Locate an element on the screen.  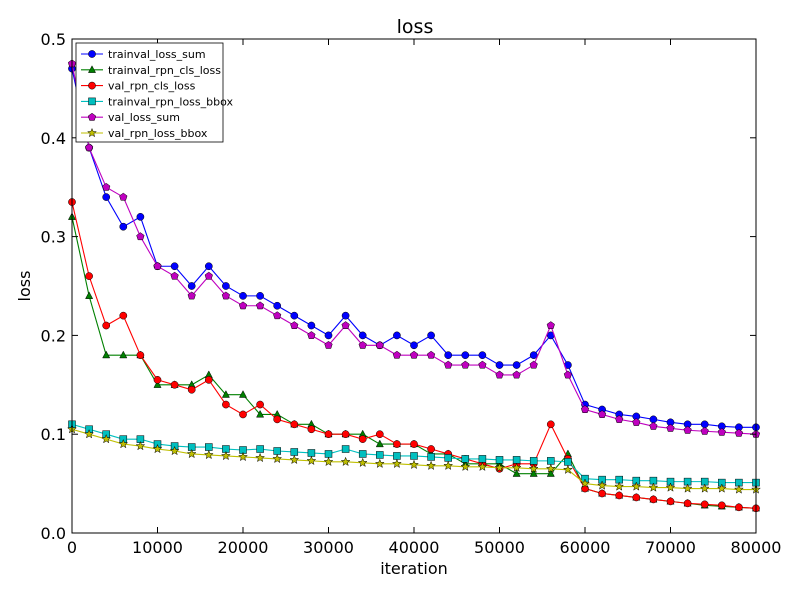
x-tick-label: 60000 is located at coordinates (585, 547).